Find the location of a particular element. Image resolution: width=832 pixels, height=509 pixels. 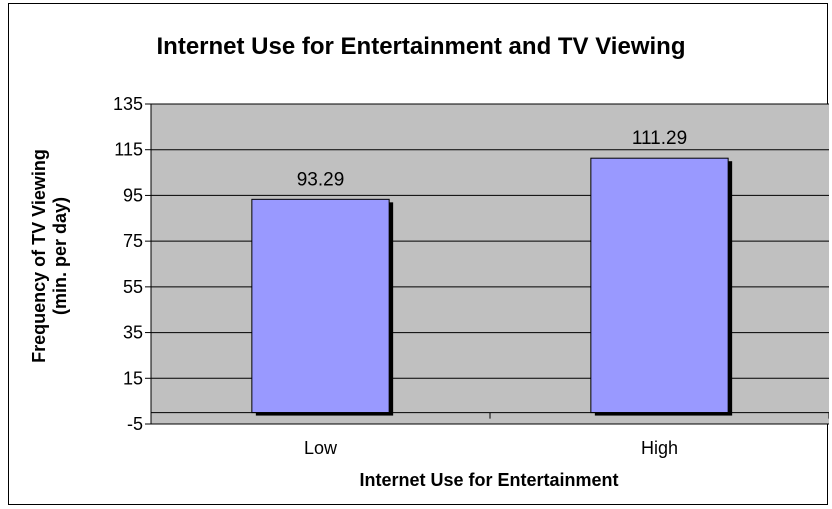

x-tick-label: Low is located at coordinates (321, 448).